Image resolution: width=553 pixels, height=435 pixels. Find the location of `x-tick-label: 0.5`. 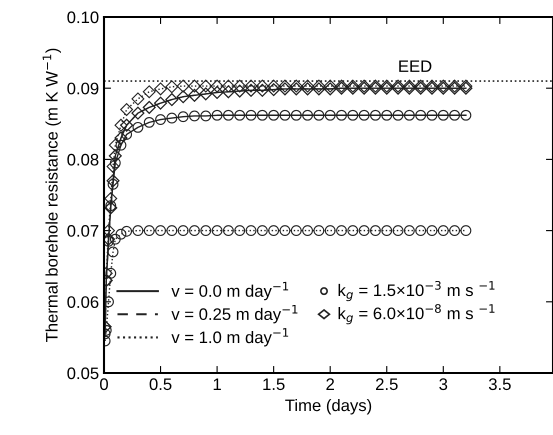

x-tick-label: 0.5 is located at coordinates (161, 384).